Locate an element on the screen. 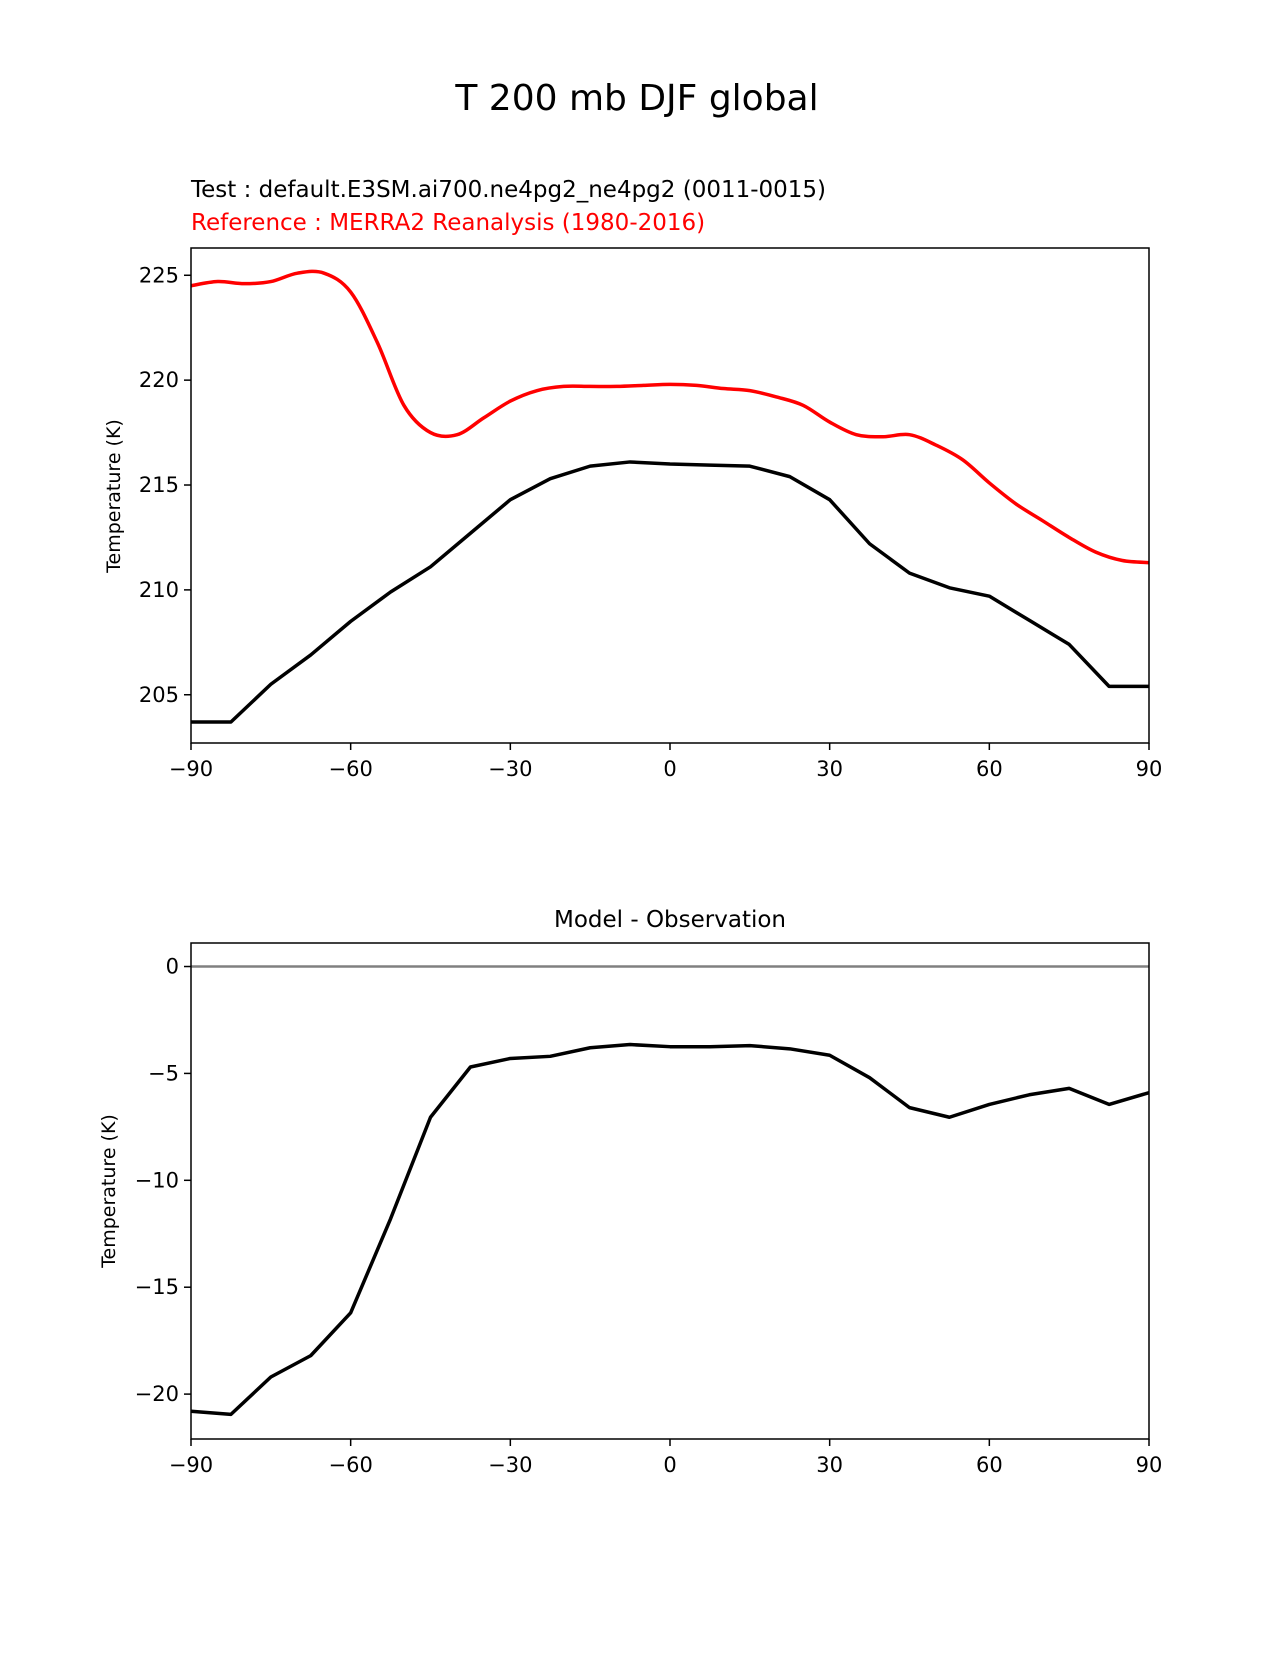 This screenshot has width=1275, height=1654. bottom-x-axis: −90 −60 −30 0 30 60 90 is located at coordinates (666, 1458).